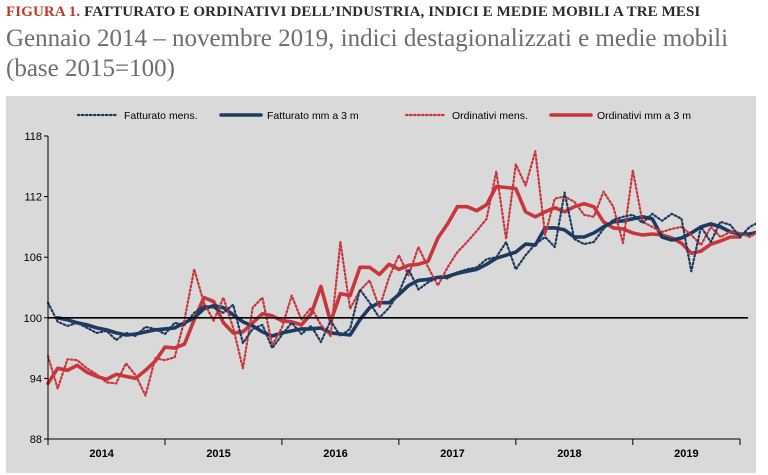  Describe the element at coordinates (101, 454) in the screenshot. I see `x-tick-label: 2014` at that location.